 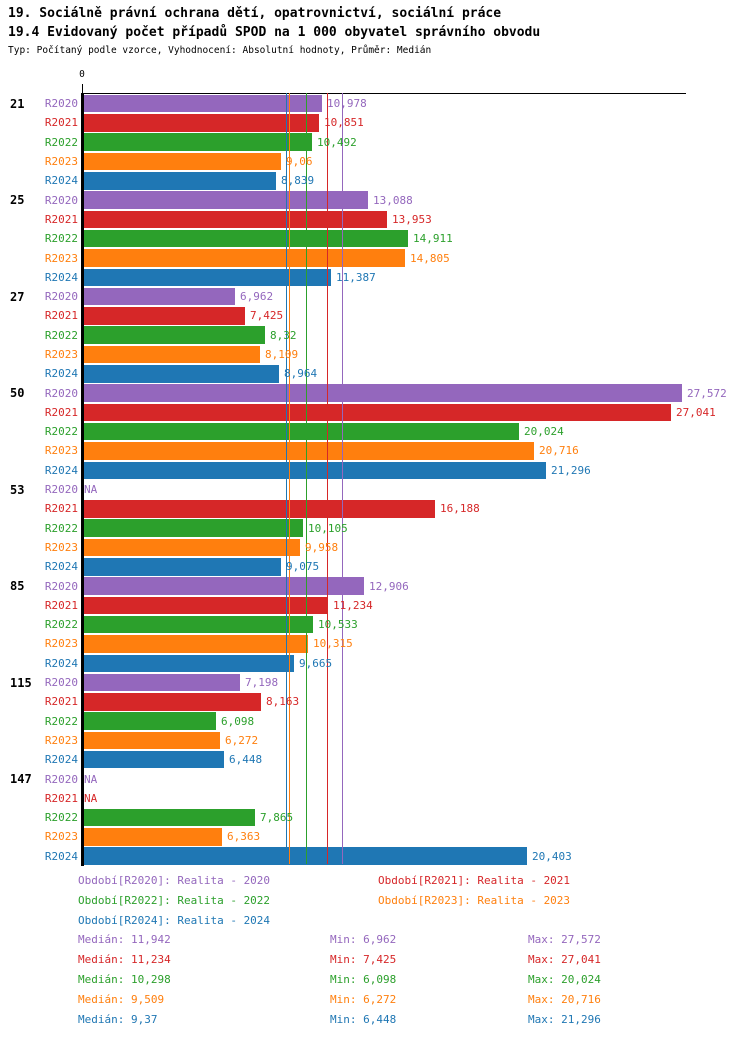 What do you see at coordinates (21, 682) in the screenshot?
I see `group-label: 115` at bounding box center [21, 682].